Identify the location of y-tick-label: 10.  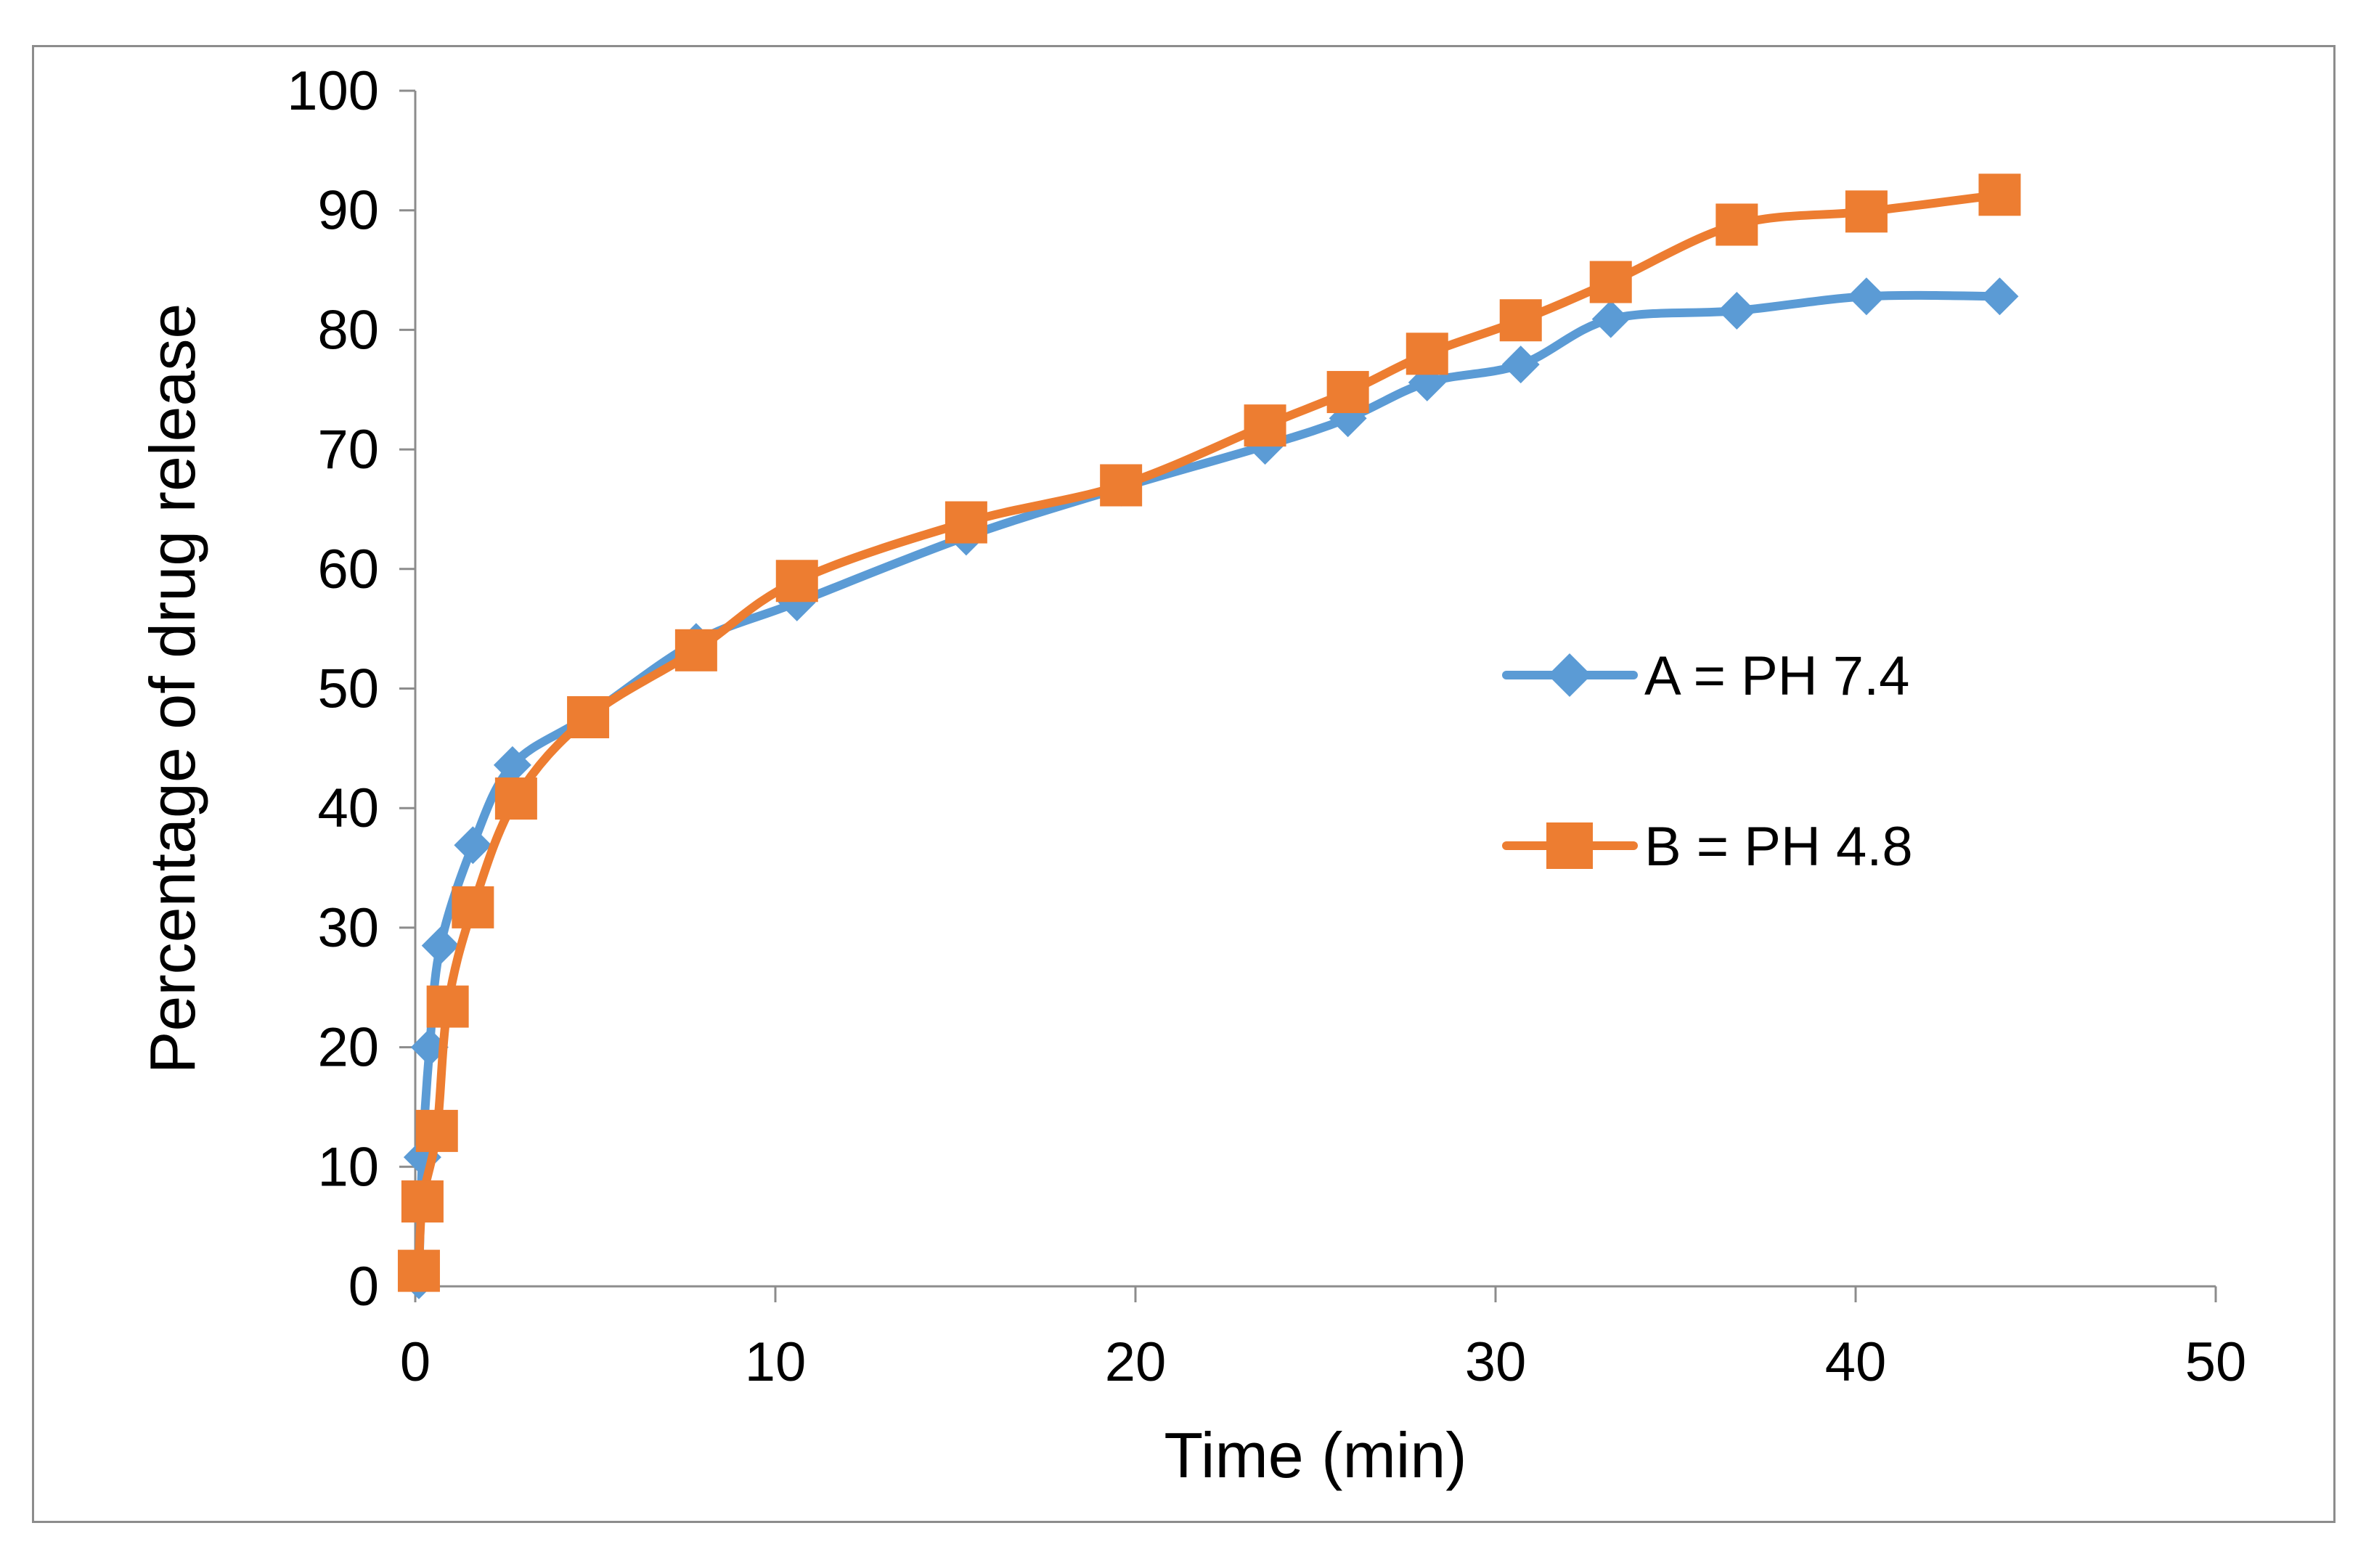
(348, 1167).